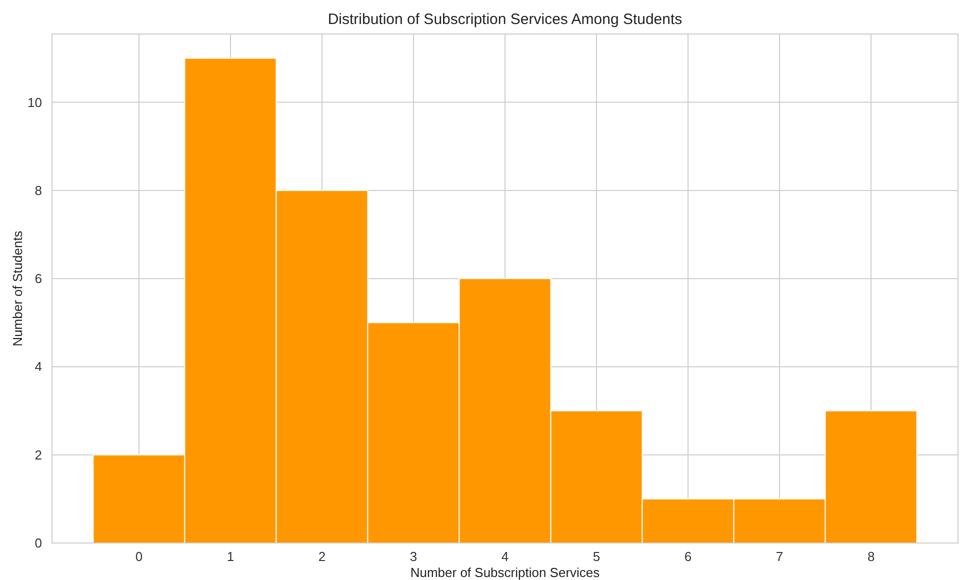  I want to click on x-tick-label: 8, so click(871, 556).